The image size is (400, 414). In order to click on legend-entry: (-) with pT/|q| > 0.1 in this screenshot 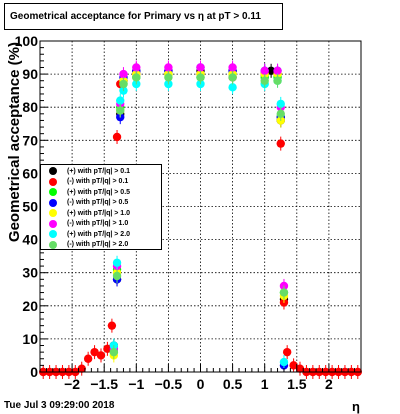, I will do `click(101, 182)`.